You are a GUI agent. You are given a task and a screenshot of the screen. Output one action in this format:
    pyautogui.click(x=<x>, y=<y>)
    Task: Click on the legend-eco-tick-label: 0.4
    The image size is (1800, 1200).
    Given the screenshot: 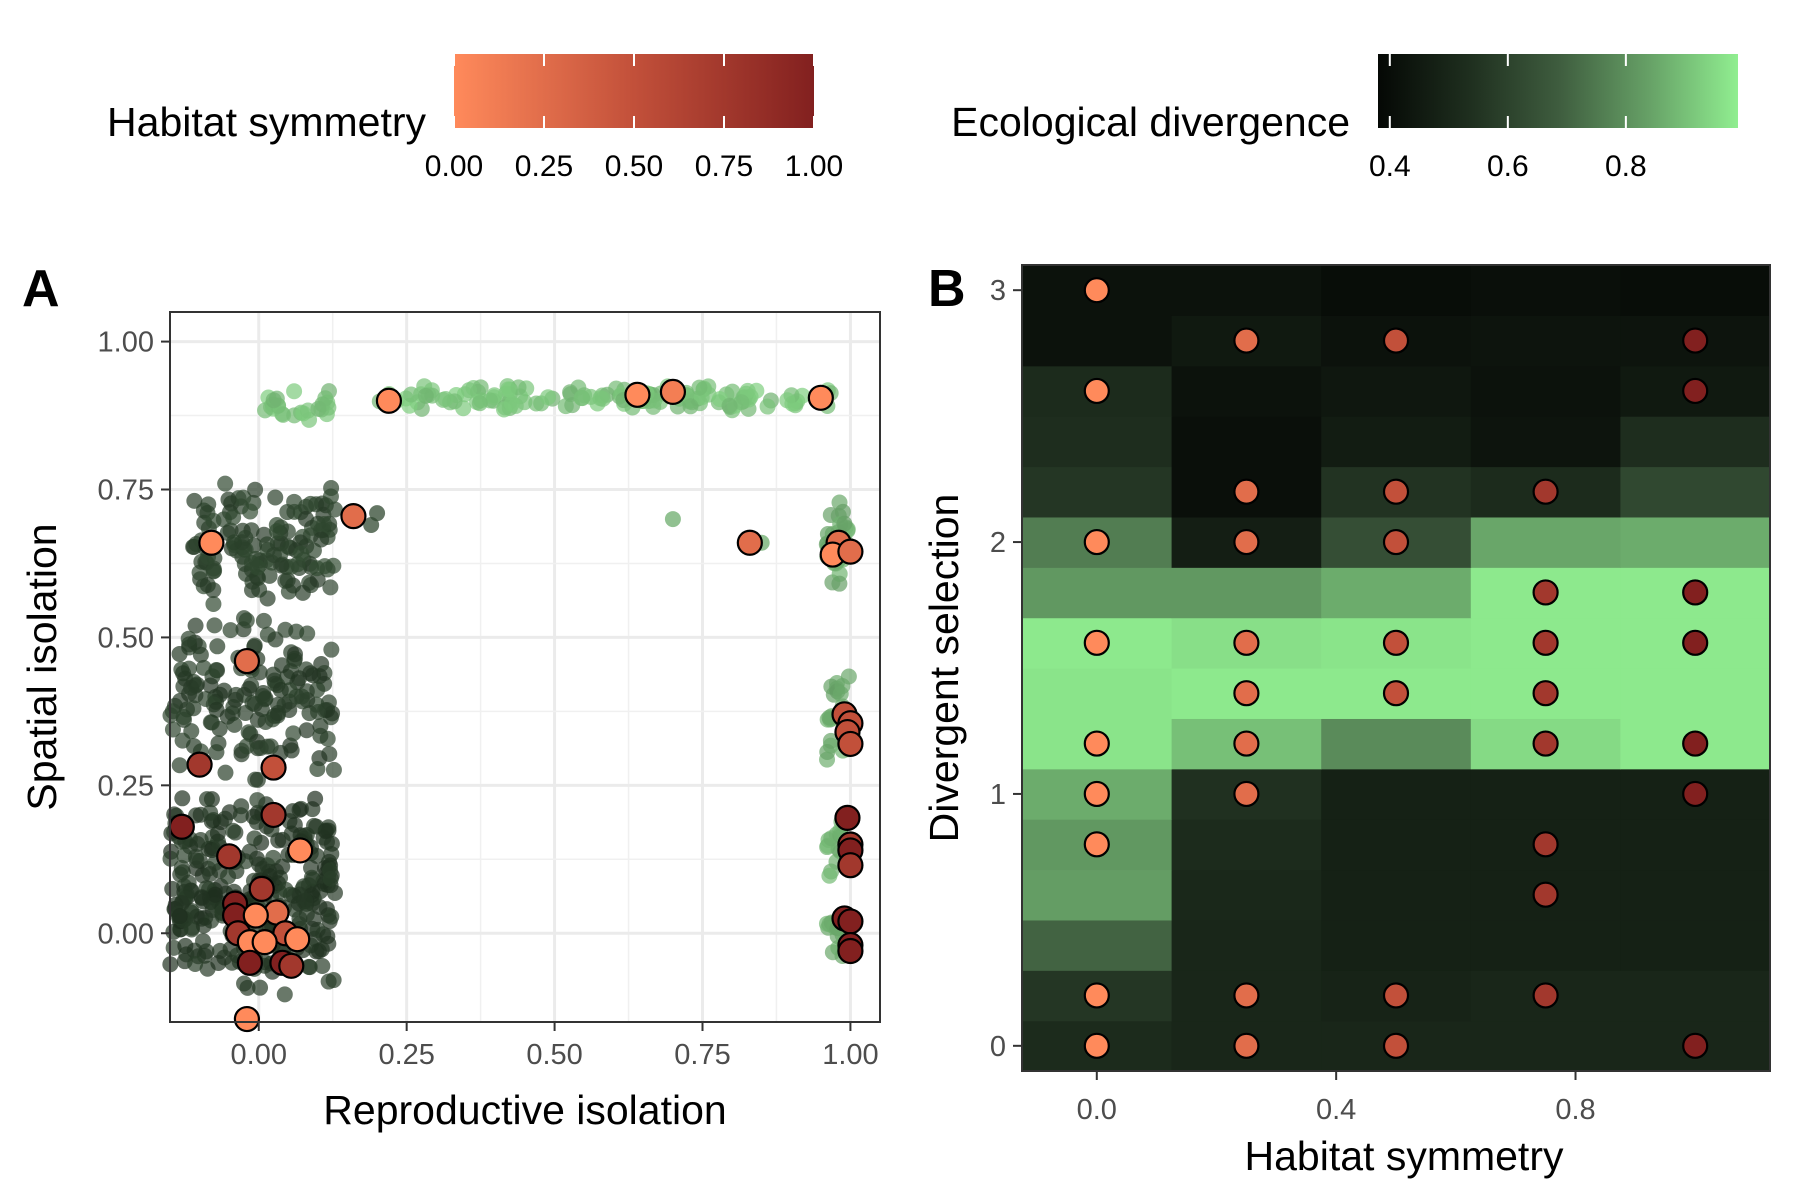 What is the action you would take?
    pyautogui.click(x=1390, y=166)
    